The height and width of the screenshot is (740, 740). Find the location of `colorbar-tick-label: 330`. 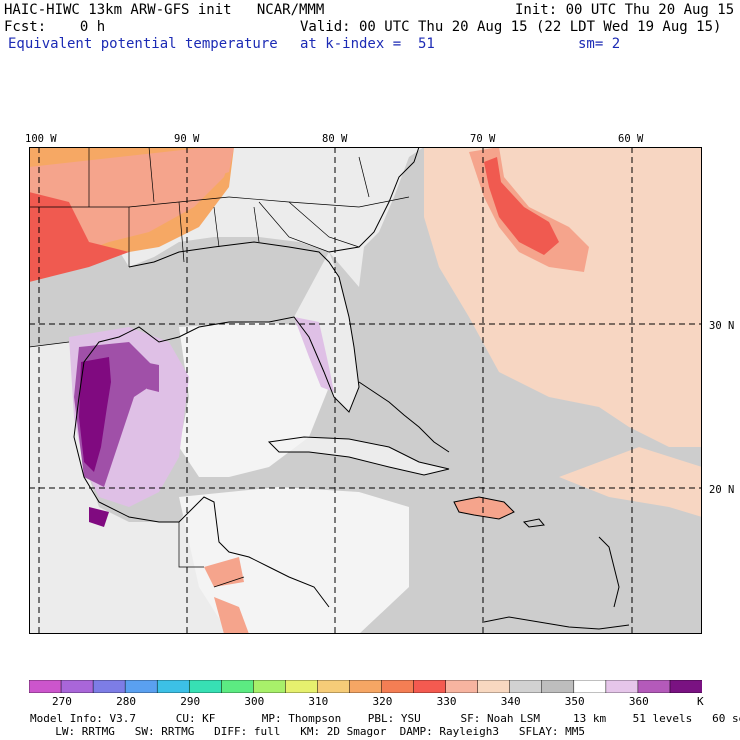

colorbar-tick-label: 330 is located at coordinates (446, 701).